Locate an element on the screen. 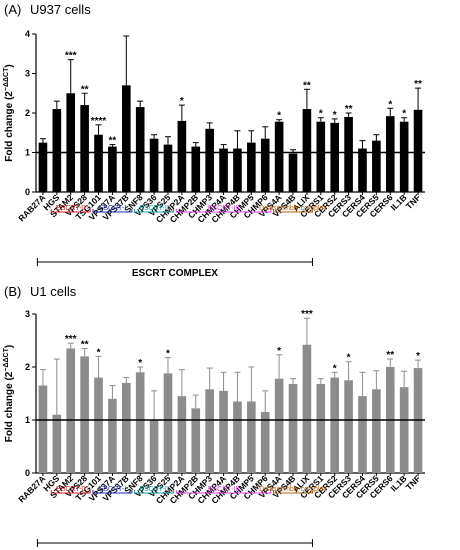 The width and height of the screenshot is (460, 550). complex-label: ESCRT COMPLEX is located at coordinates (175, 273).